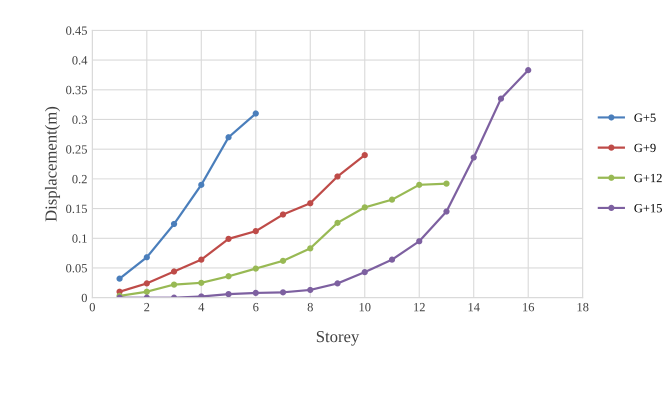  I want to click on y-tick-label: 0.45, so click(76, 30).